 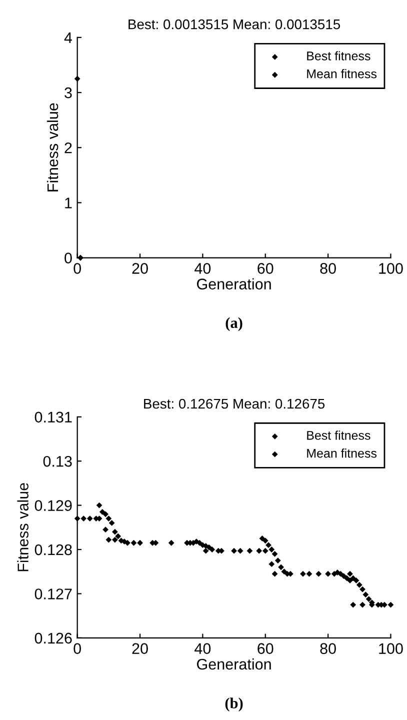 I want to click on y-tick-label: 0.127, so click(x=53, y=594).